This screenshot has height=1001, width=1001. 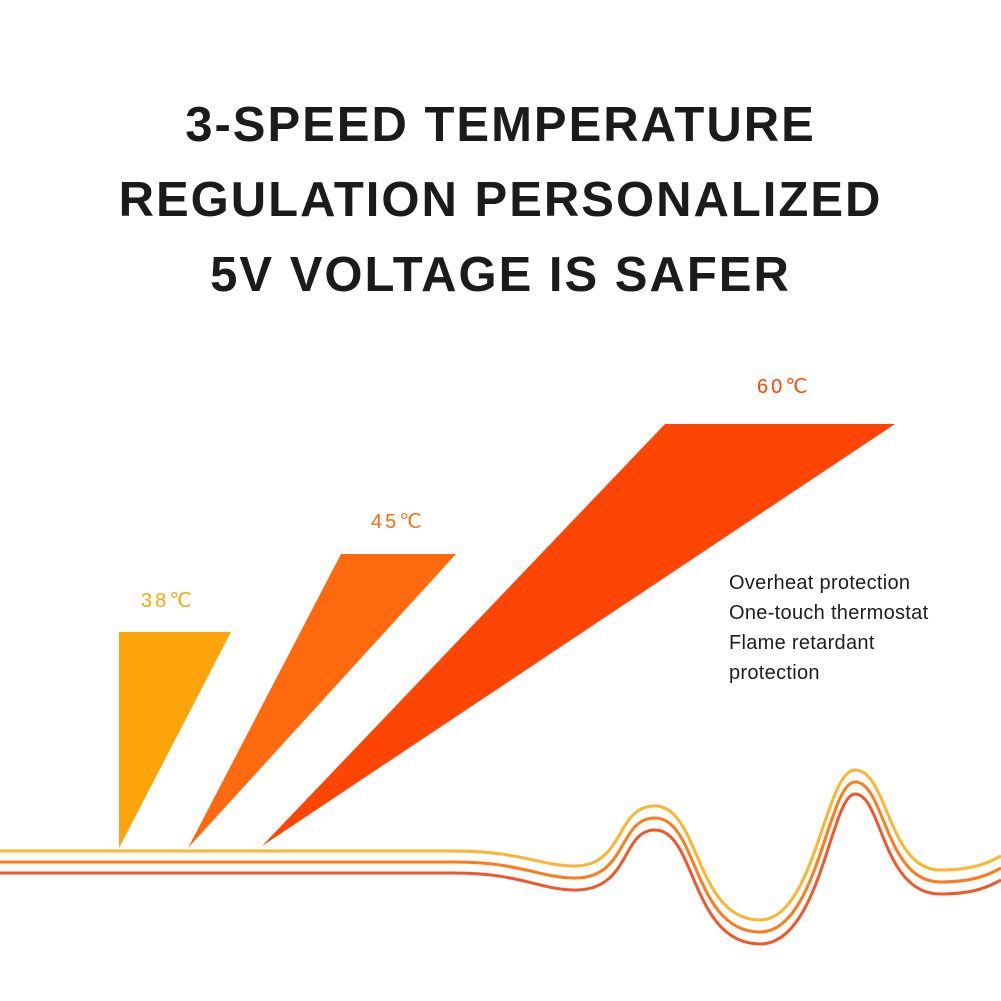 I want to click on level-60-label: 60℃, so click(x=784, y=387).